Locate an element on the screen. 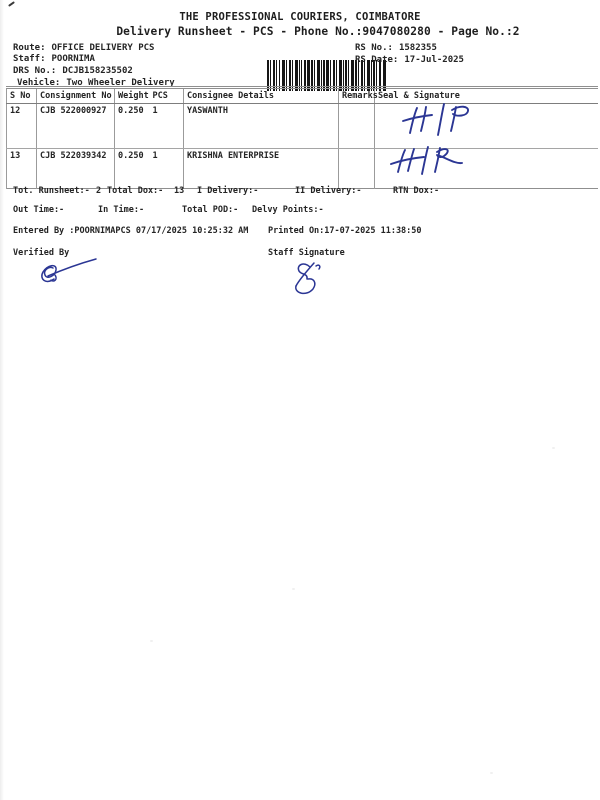 The image size is (600, 800). vehicle-line: Vehicle: Two Wheeler Delivery is located at coordinates (96, 83).